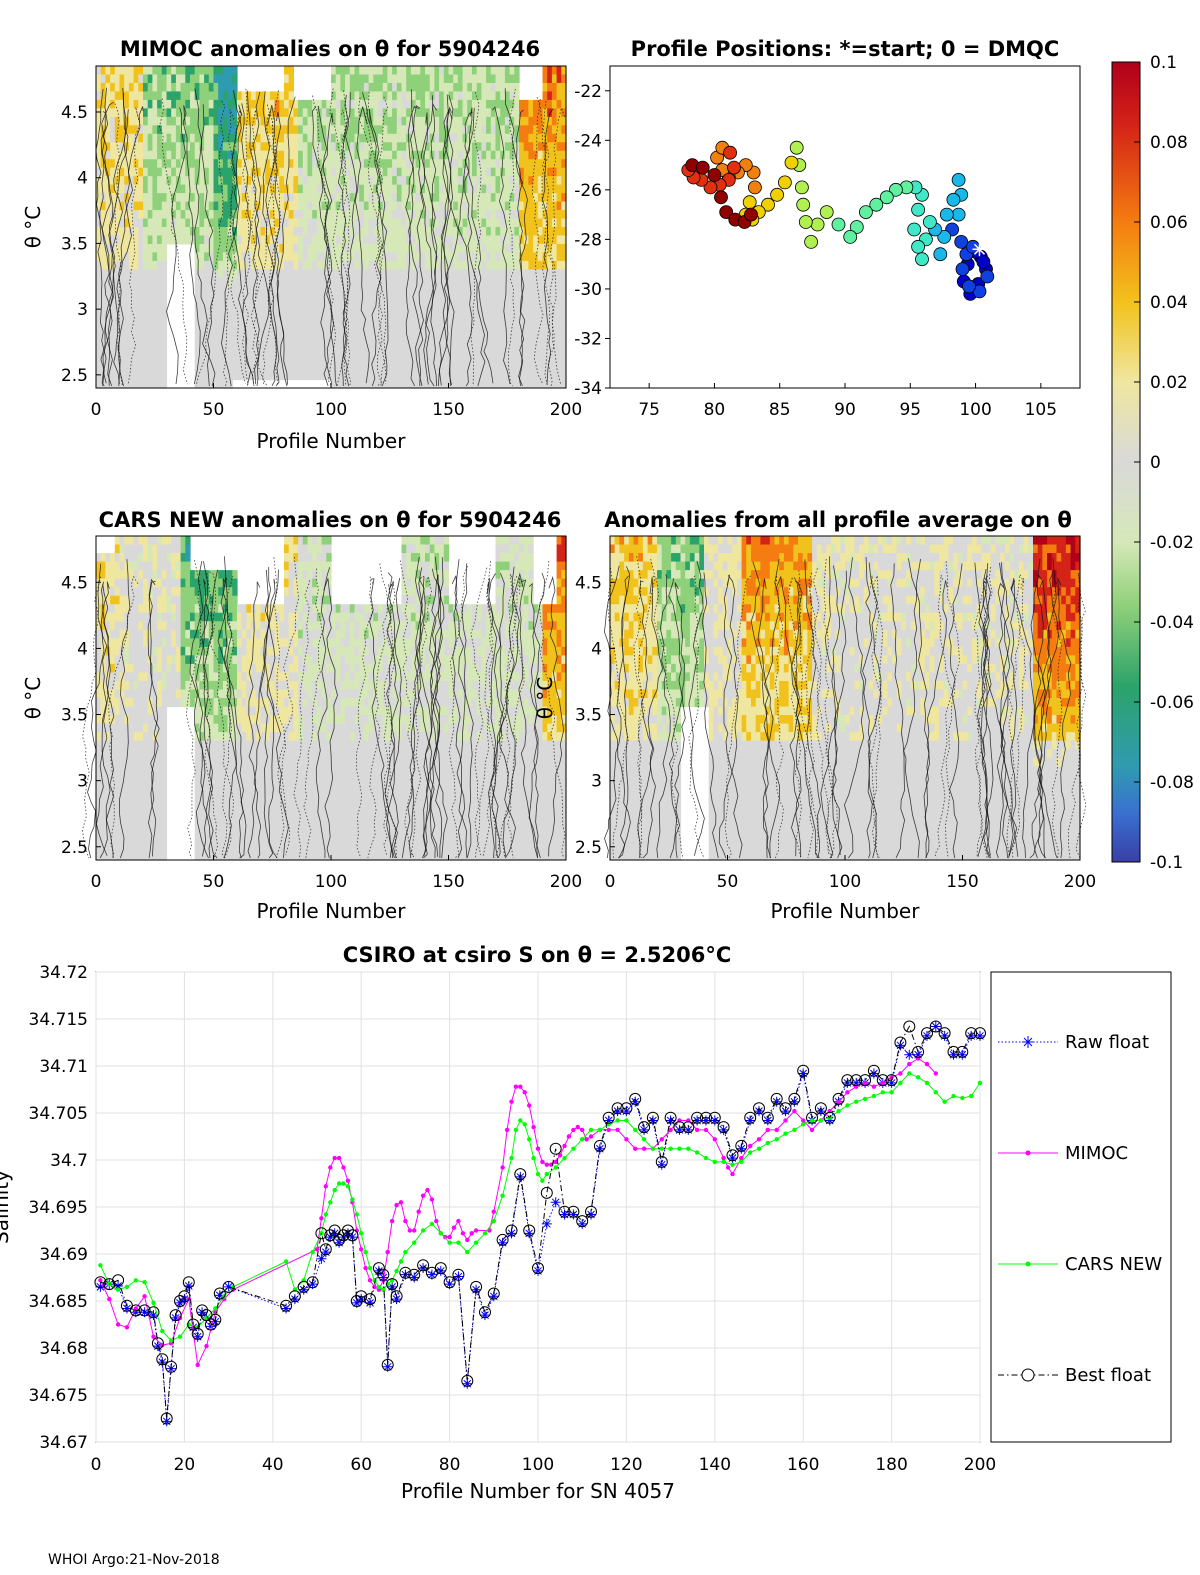 This screenshot has height=1575, width=1200. Describe the element at coordinates (1155, 463) in the screenshot. I see `colorbar-tick-label: 0` at that location.